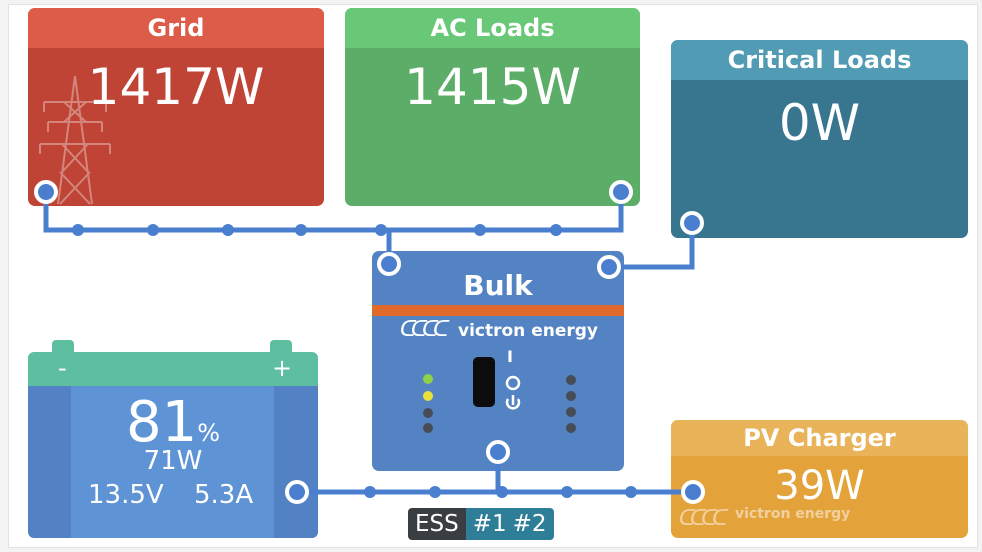  I want to click on ess-bar: ESS #1 #2, so click(481, 524).